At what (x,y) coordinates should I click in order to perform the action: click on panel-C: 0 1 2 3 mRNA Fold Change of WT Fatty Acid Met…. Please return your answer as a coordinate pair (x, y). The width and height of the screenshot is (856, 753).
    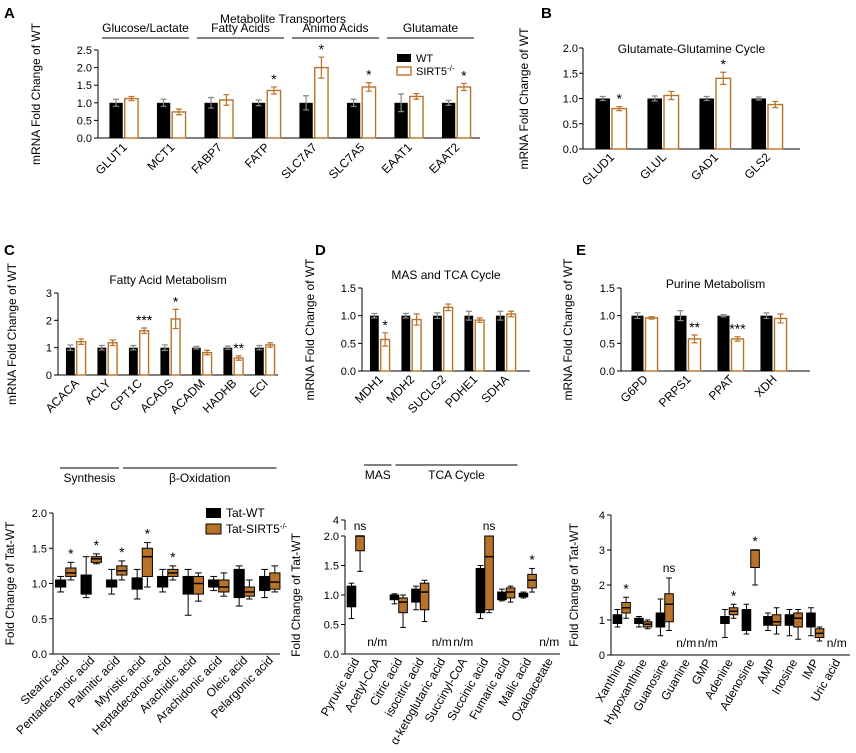
    Looking at the image, I should click on (141, 373).